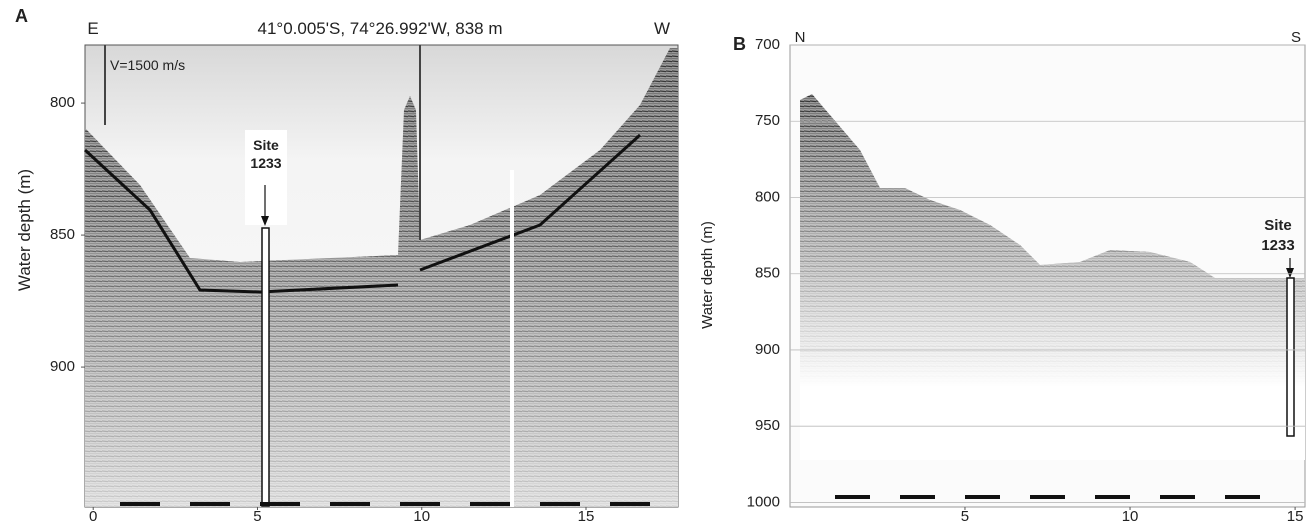 This screenshot has width=1313, height=527. Describe the element at coordinates (21, 16) in the screenshot. I see `panel-label: A` at that location.